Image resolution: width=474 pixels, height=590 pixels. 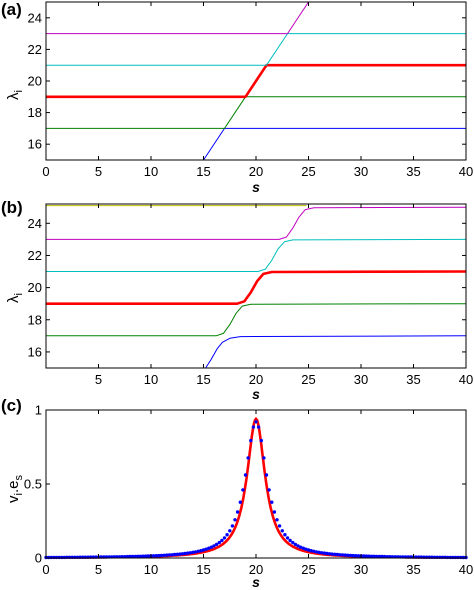 I want to click on panel-a-ytick-label: 18, so click(x=35, y=112).